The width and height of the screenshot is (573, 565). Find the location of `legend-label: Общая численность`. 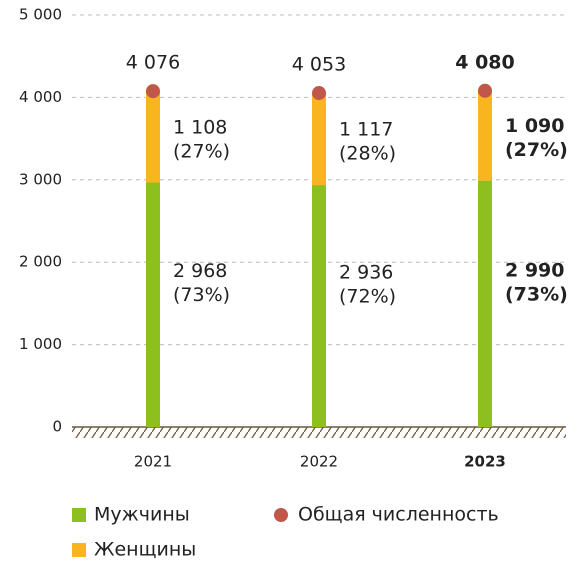

legend-label: Общая численность is located at coordinates (398, 515).